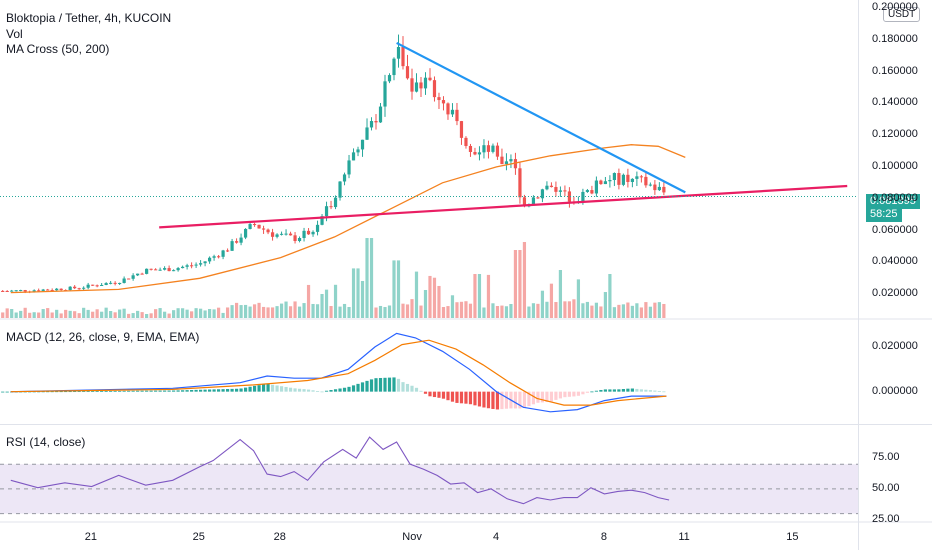  I want to click on ma-cross-legend: MA Cross (50, 200), so click(58, 49).